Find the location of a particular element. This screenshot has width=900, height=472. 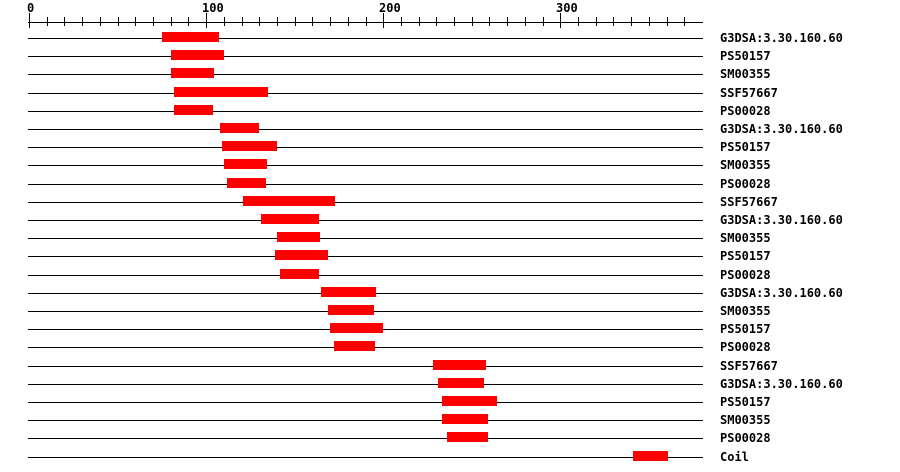

feature-label: Coil is located at coordinates (734, 457).